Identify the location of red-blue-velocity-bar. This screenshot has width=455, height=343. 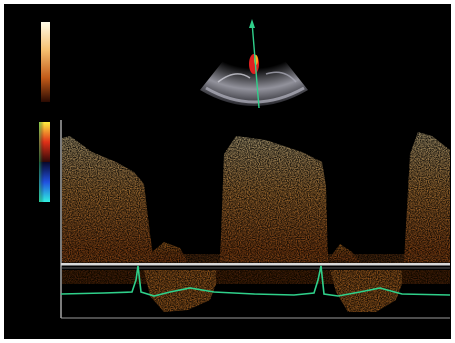
(44, 162).